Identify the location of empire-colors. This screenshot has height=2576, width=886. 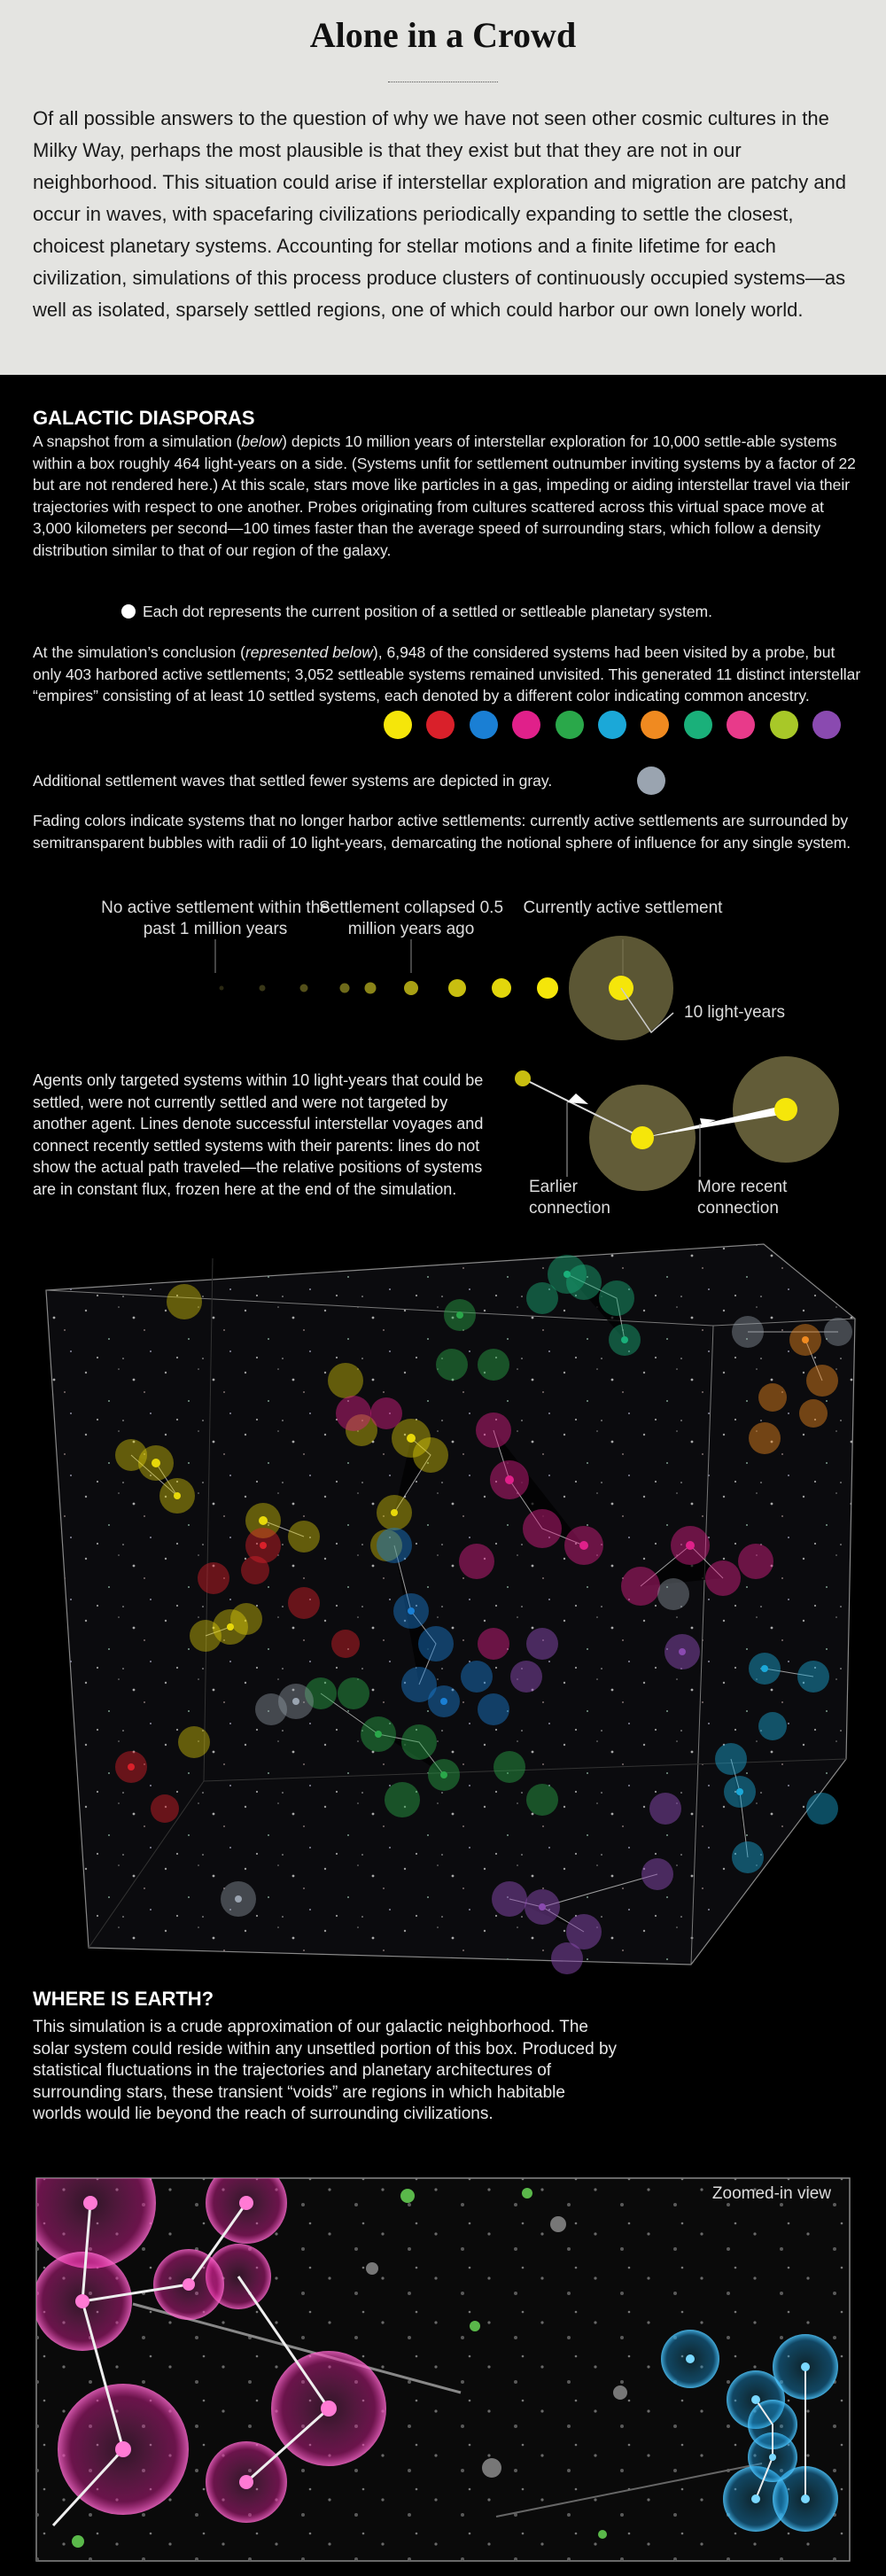
(612, 725).